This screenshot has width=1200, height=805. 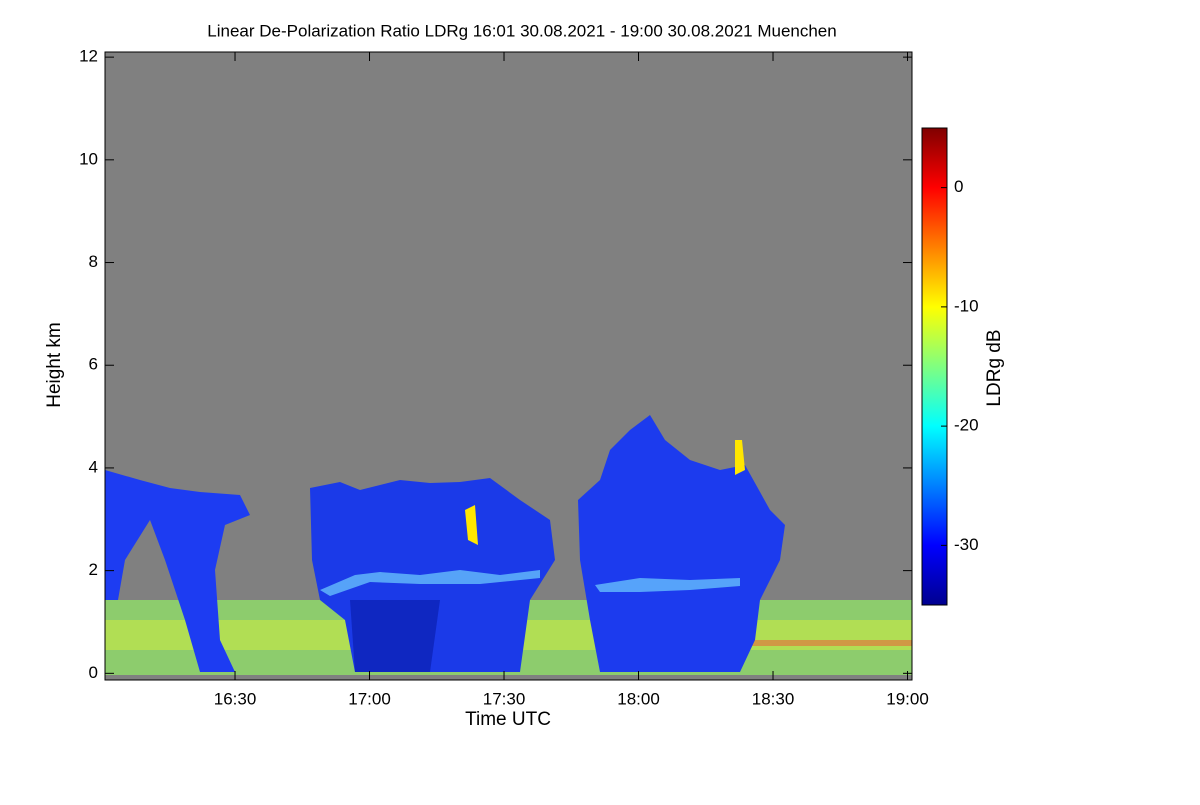 I want to click on y-tick-label: 6, so click(x=93, y=364).